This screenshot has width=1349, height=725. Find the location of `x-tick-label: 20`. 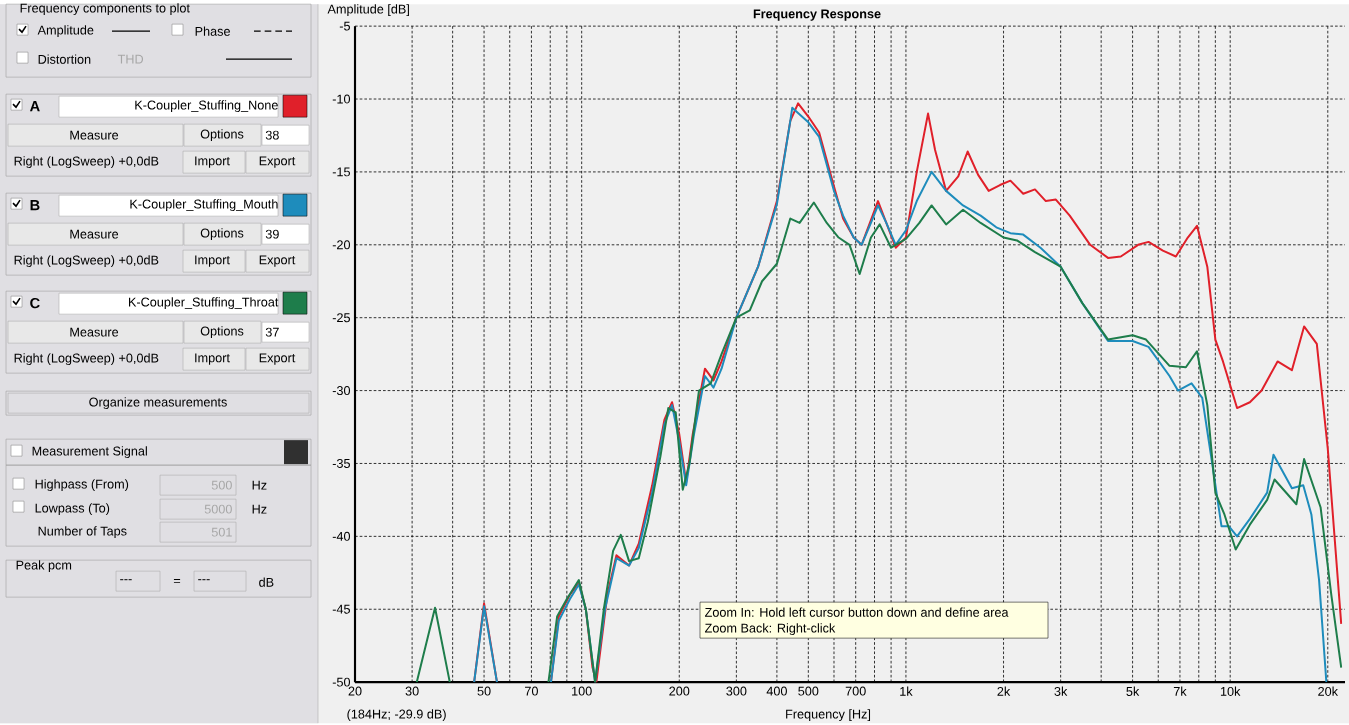

x-tick-label: 20 is located at coordinates (355, 691).